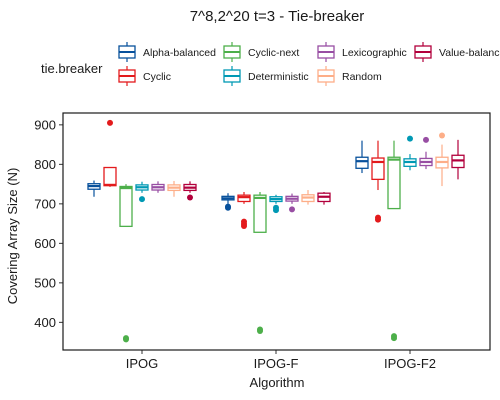 Image resolution: width=500 pixels, height=400 pixels. What do you see at coordinates (45, 322) in the screenshot?
I see `y-tick-label: 400` at bounding box center [45, 322].